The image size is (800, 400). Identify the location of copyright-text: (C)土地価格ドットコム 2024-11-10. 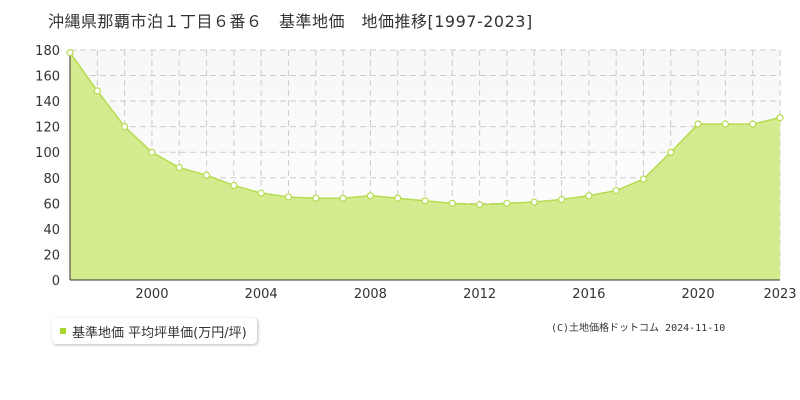
(638, 328).